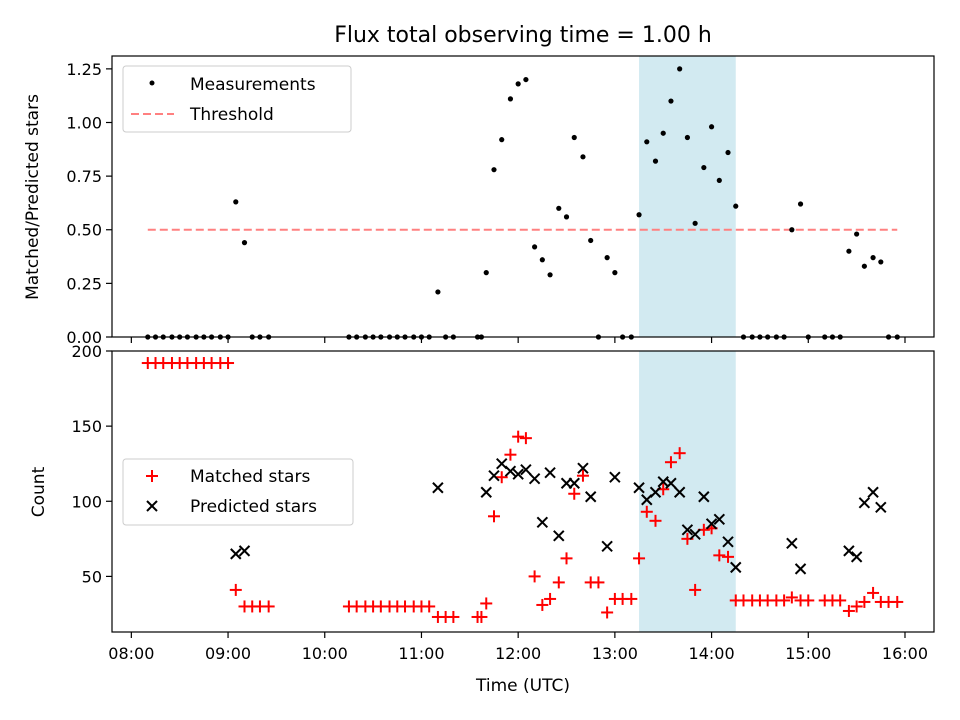 The width and height of the screenshot is (960, 720). What do you see at coordinates (253, 507) in the screenshot?
I see `legend-predicted-label: Predicted stars` at bounding box center [253, 507].